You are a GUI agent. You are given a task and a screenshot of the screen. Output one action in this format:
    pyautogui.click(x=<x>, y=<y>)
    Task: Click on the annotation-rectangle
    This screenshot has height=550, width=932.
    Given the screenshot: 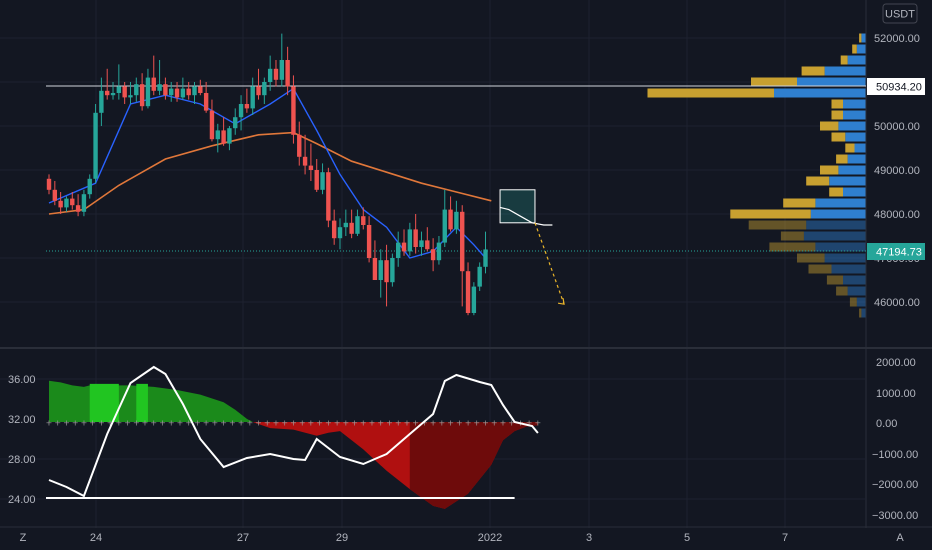 What is the action you would take?
    pyautogui.click(x=517, y=206)
    